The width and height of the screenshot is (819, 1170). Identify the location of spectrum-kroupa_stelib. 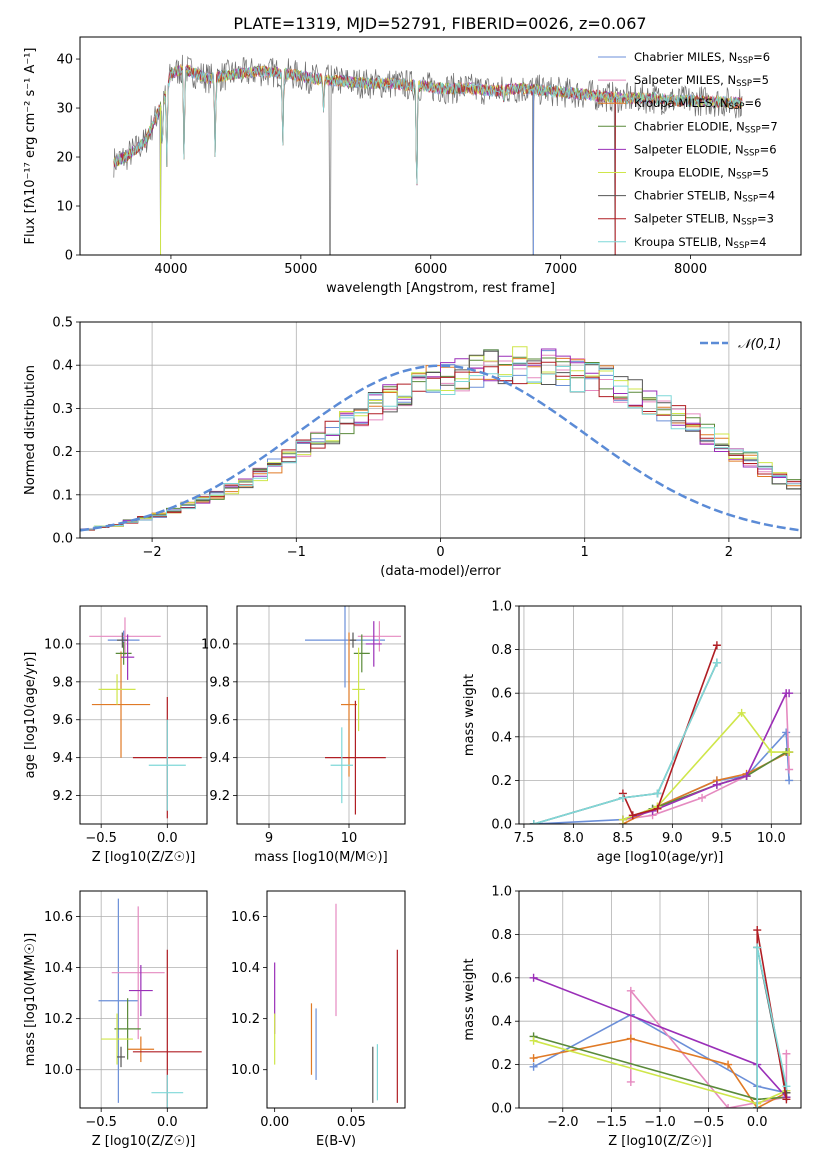
(428, 125).